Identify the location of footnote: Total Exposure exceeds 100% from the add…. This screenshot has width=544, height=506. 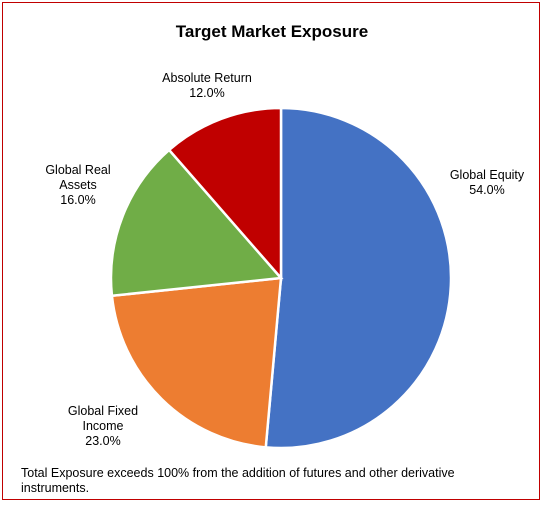
(238, 480).